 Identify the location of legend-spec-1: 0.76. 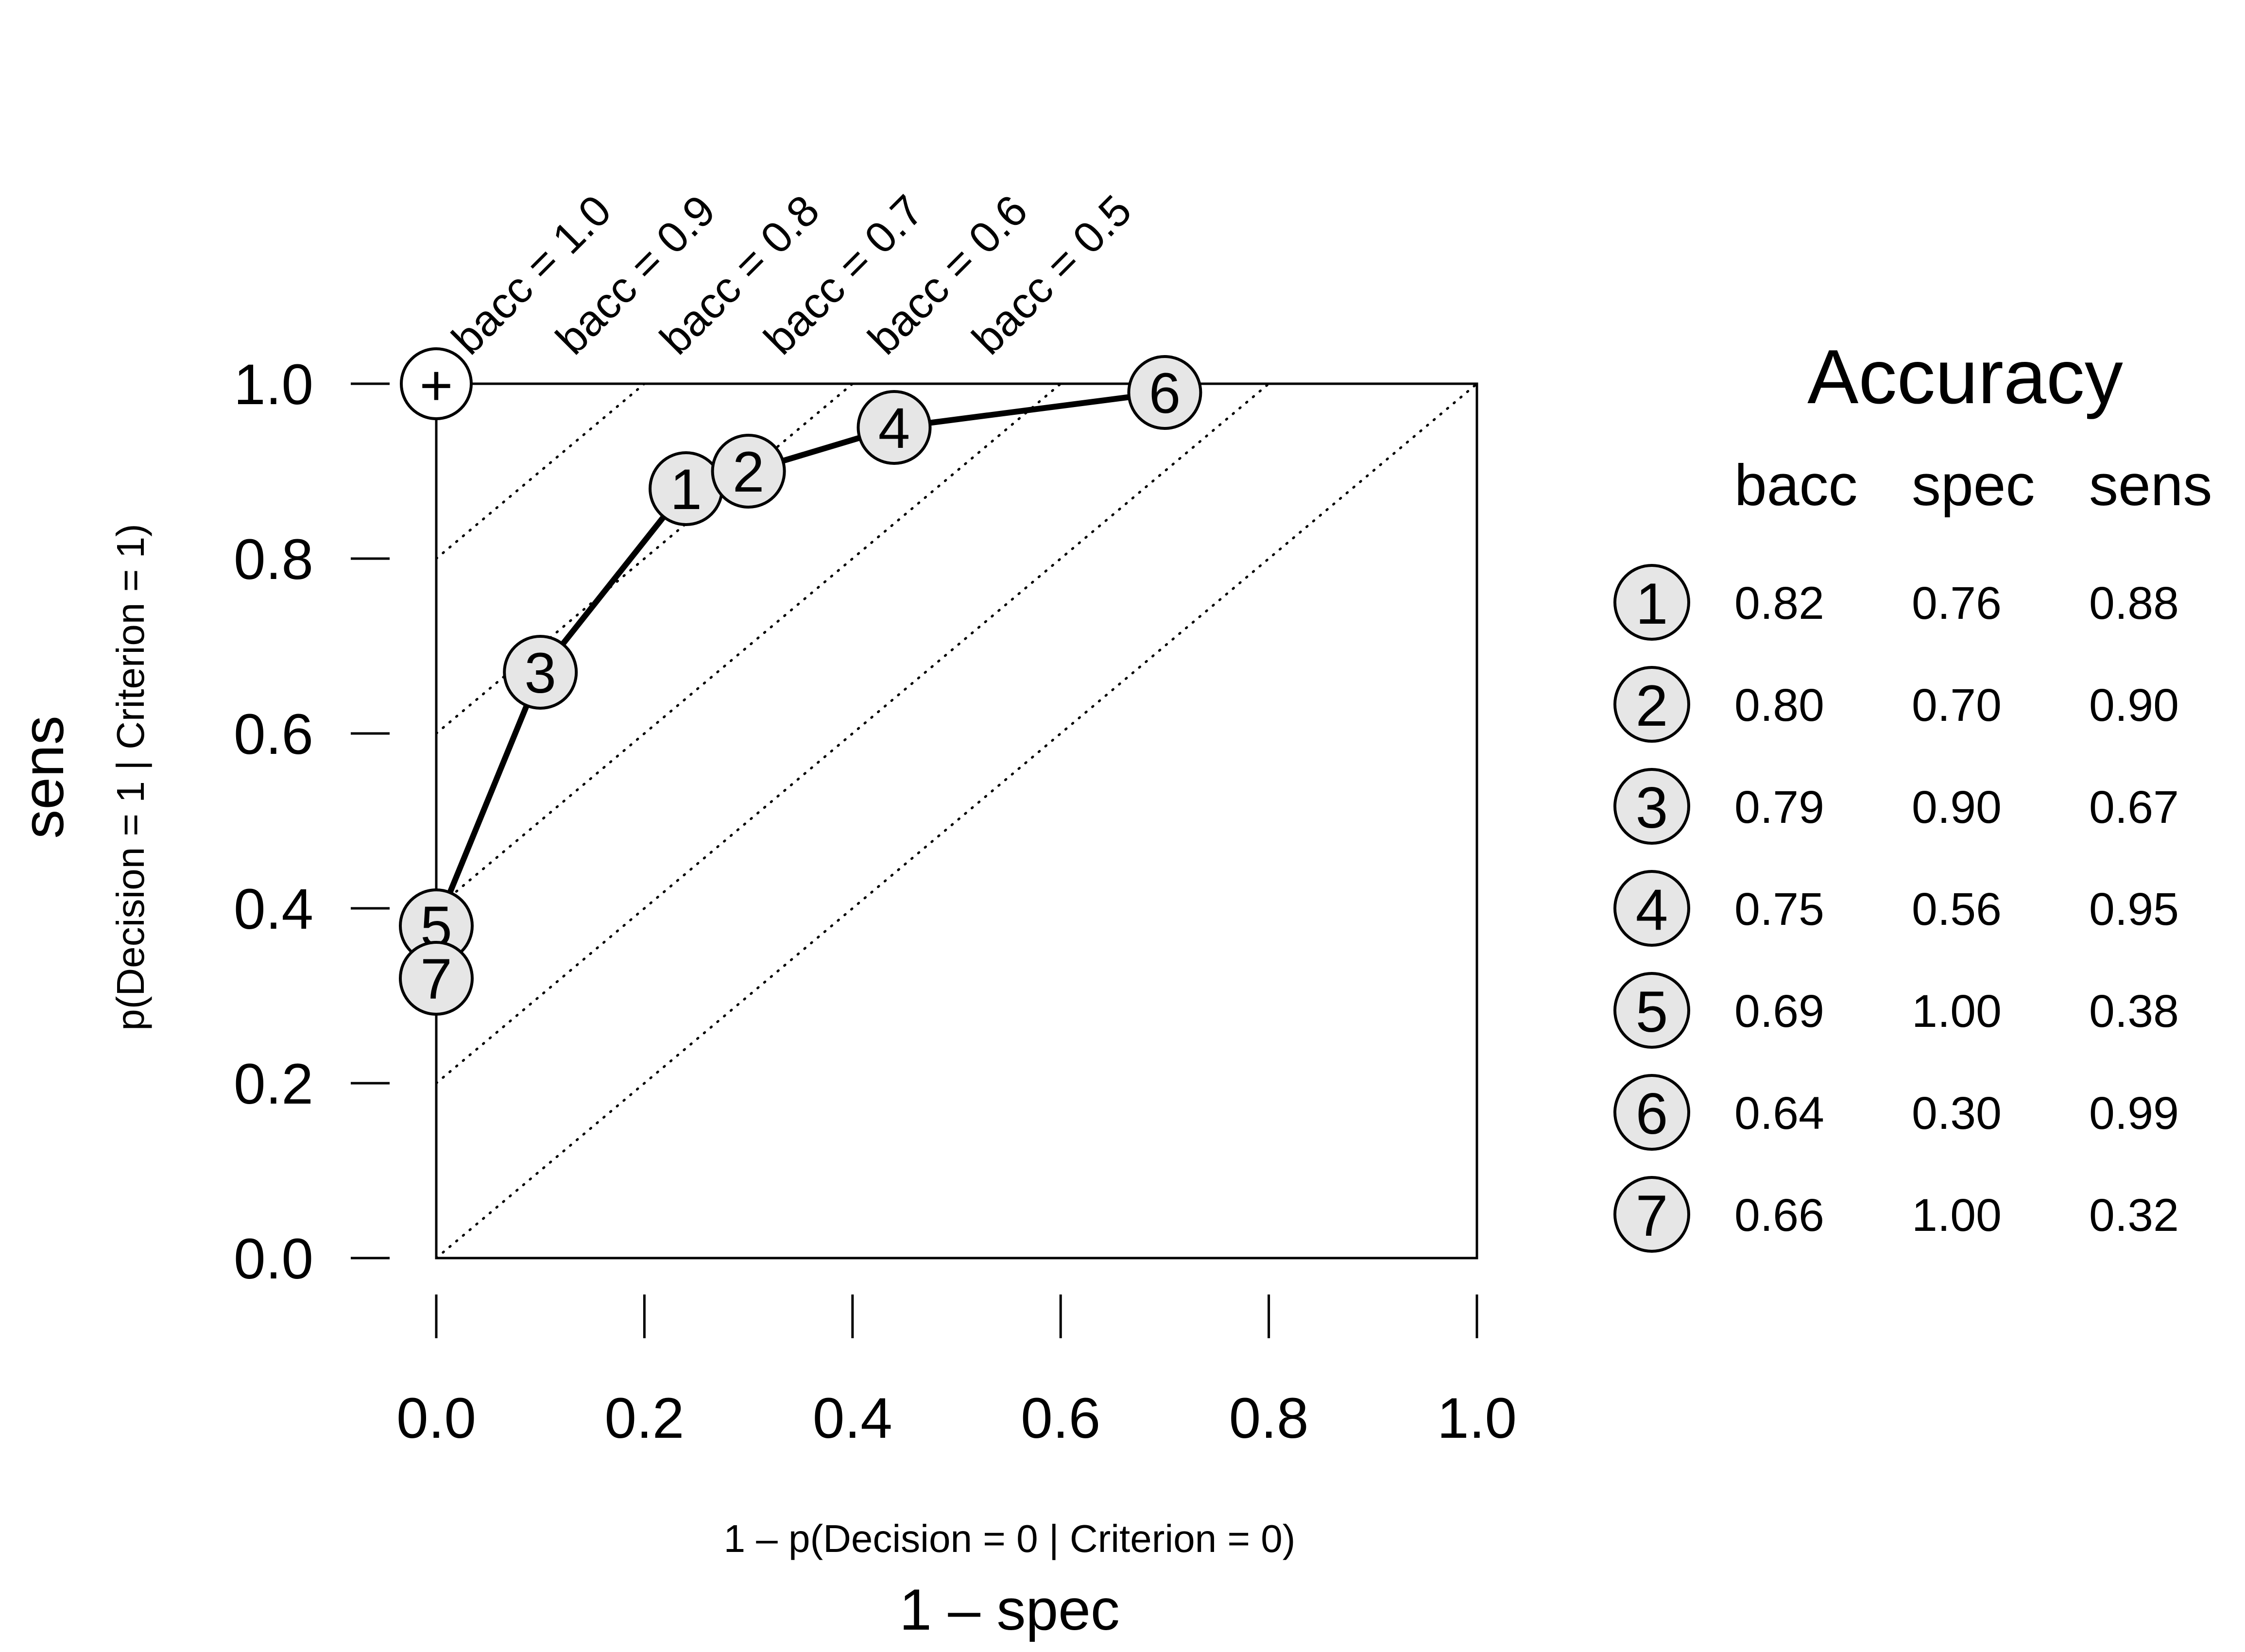
(1957, 604).